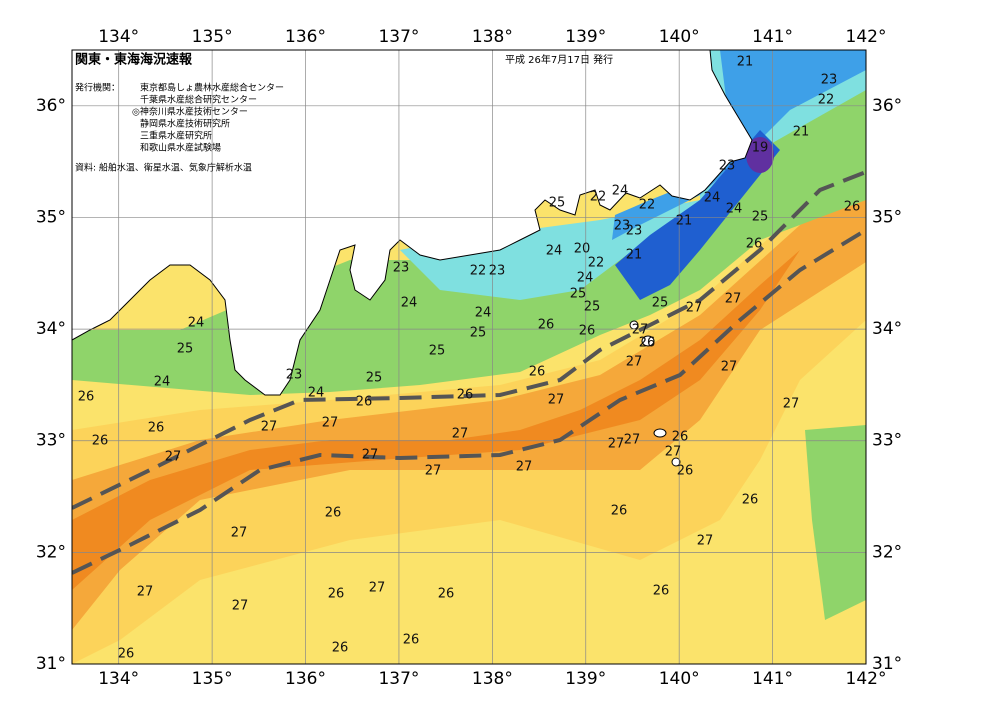 This screenshot has width=1002, height=709. What do you see at coordinates (118, 37) in the screenshot?
I see `lon-tick-label: 134°` at bounding box center [118, 37].